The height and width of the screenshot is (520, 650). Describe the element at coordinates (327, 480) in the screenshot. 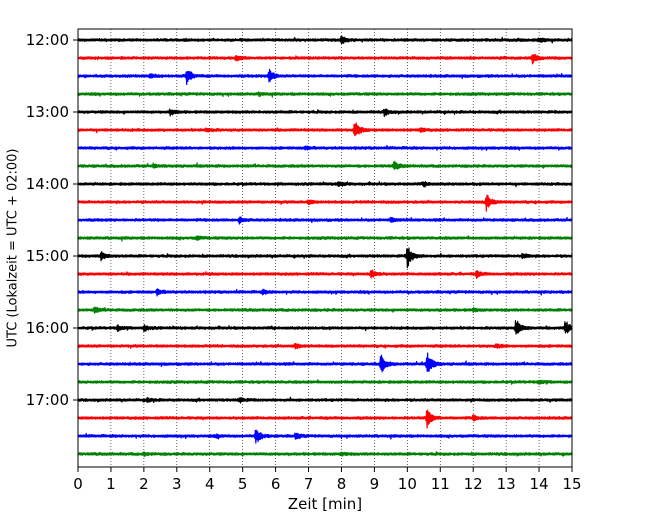

I see `x-axis-ticks: 0 1 2 3 4 5 6 7 8 9 10 11 12 13 14 15` at that location.